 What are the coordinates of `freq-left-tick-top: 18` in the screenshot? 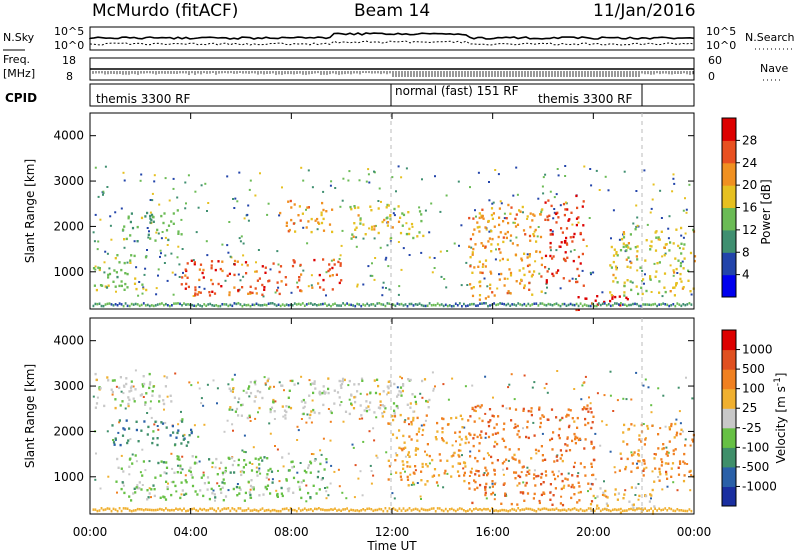 It's located at (69, 60).